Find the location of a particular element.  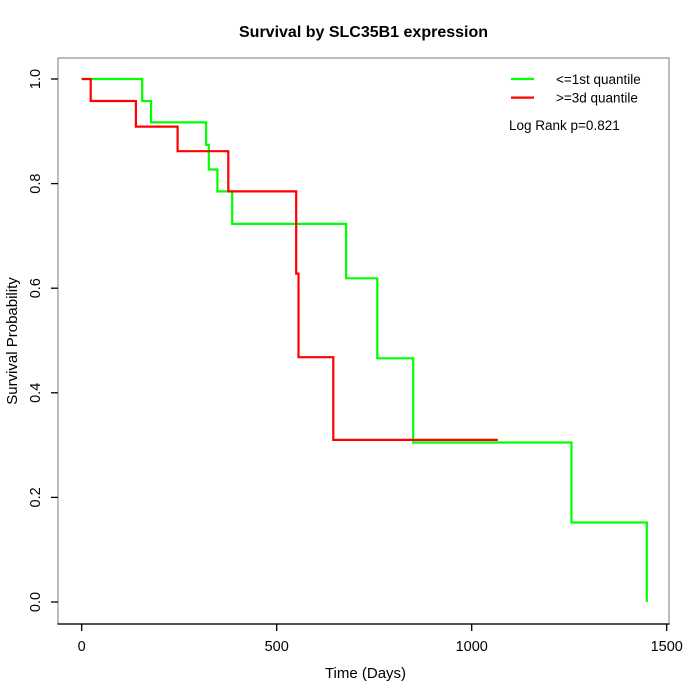

x-tick-label-0: 0 is located at coordinates (82, 647).